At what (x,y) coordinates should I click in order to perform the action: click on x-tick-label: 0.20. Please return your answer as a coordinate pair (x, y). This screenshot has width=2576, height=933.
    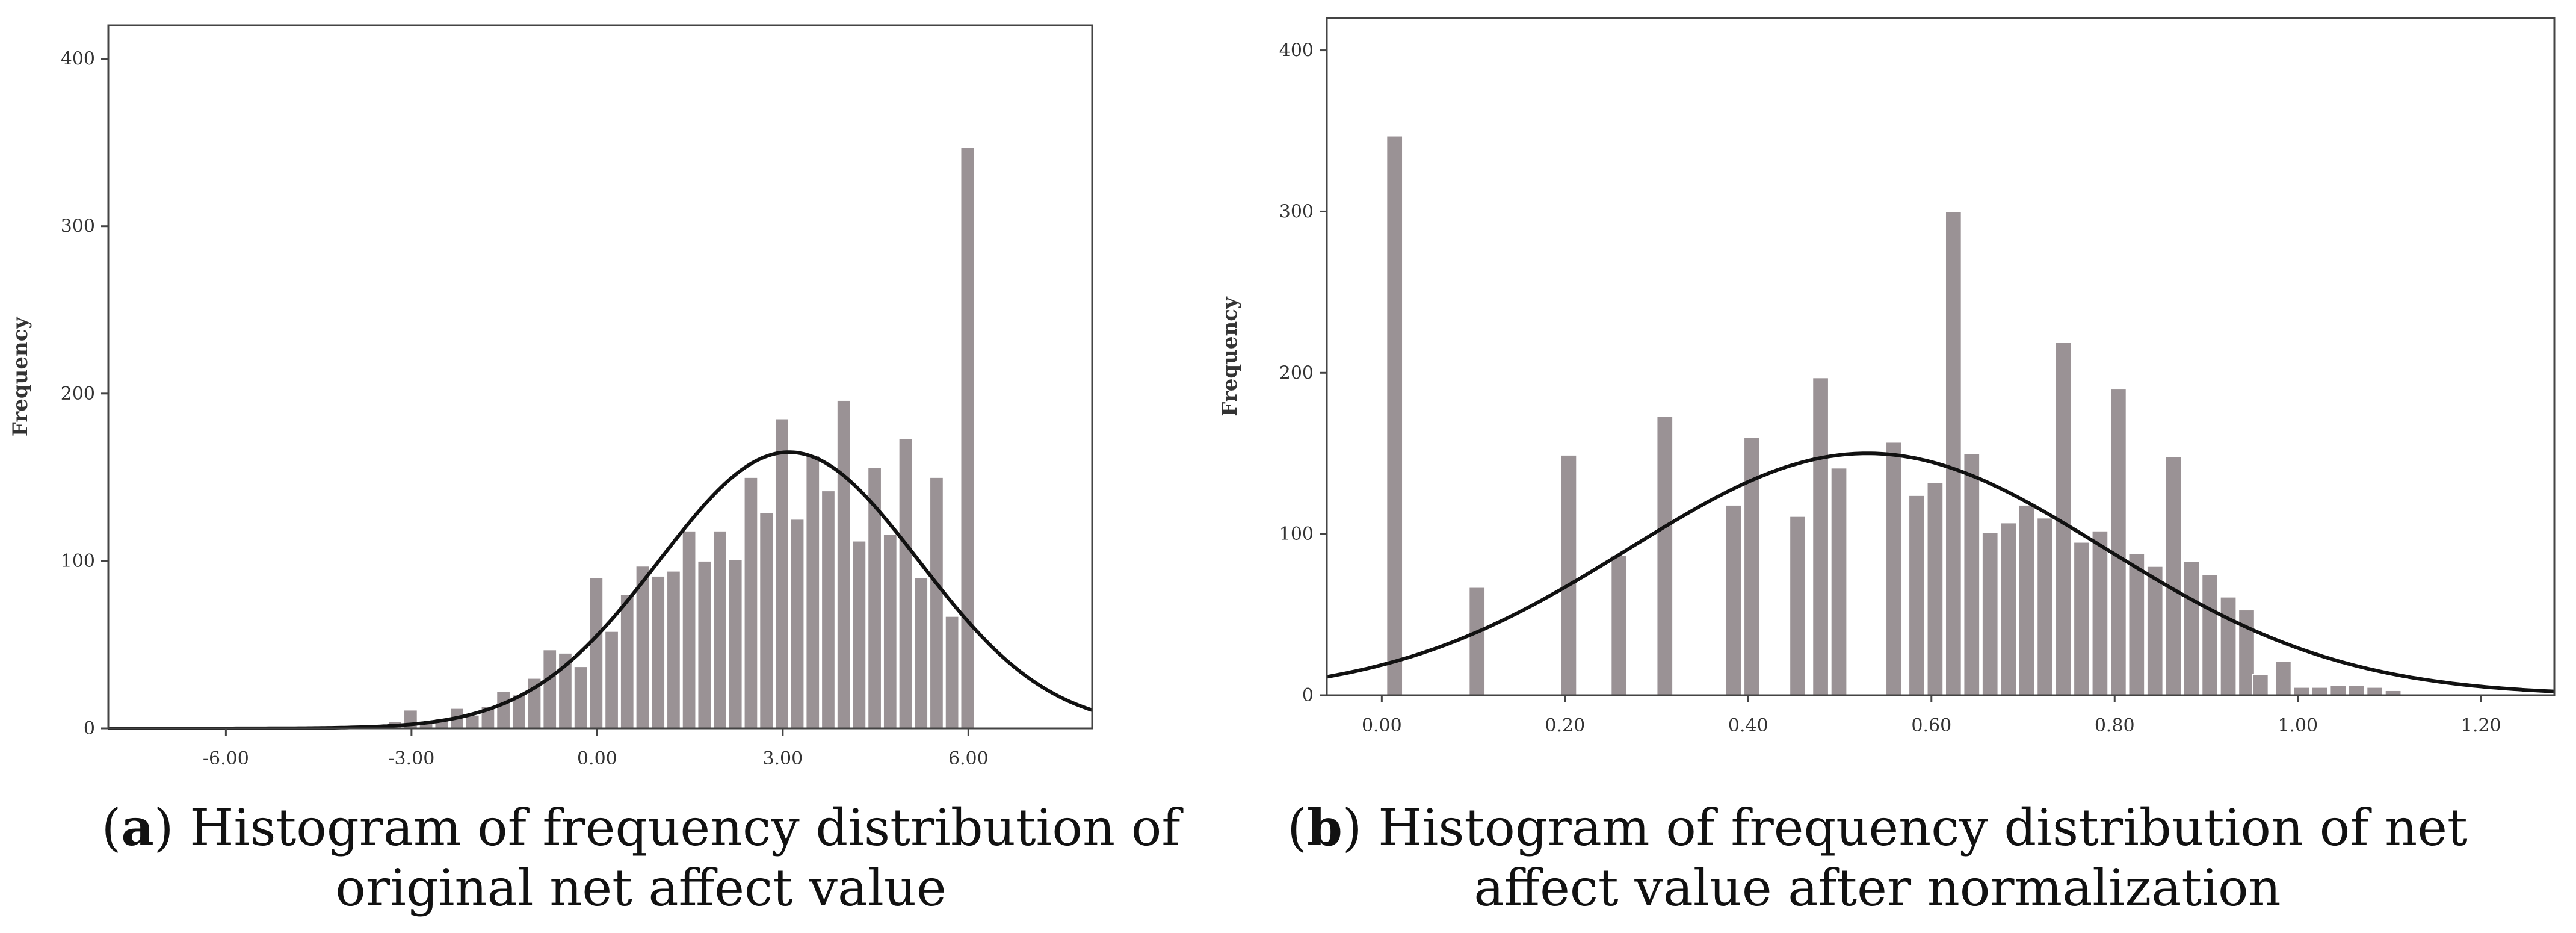
    Looking at the image, I should click on (1565, 725).